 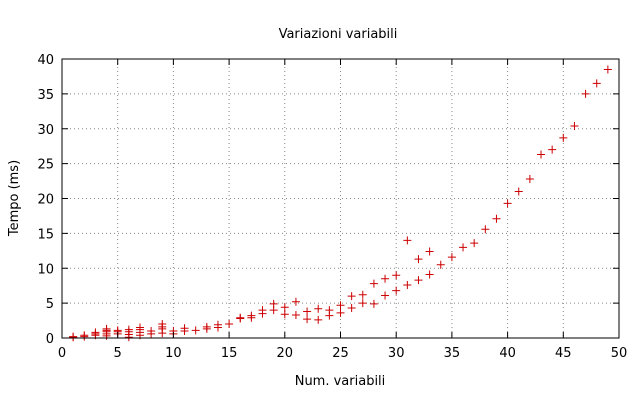 What do you see at coordinates (338, 34) in the screenshot?
I see `chart-title: Variazioni variabili` at bounding box center [338, 34].